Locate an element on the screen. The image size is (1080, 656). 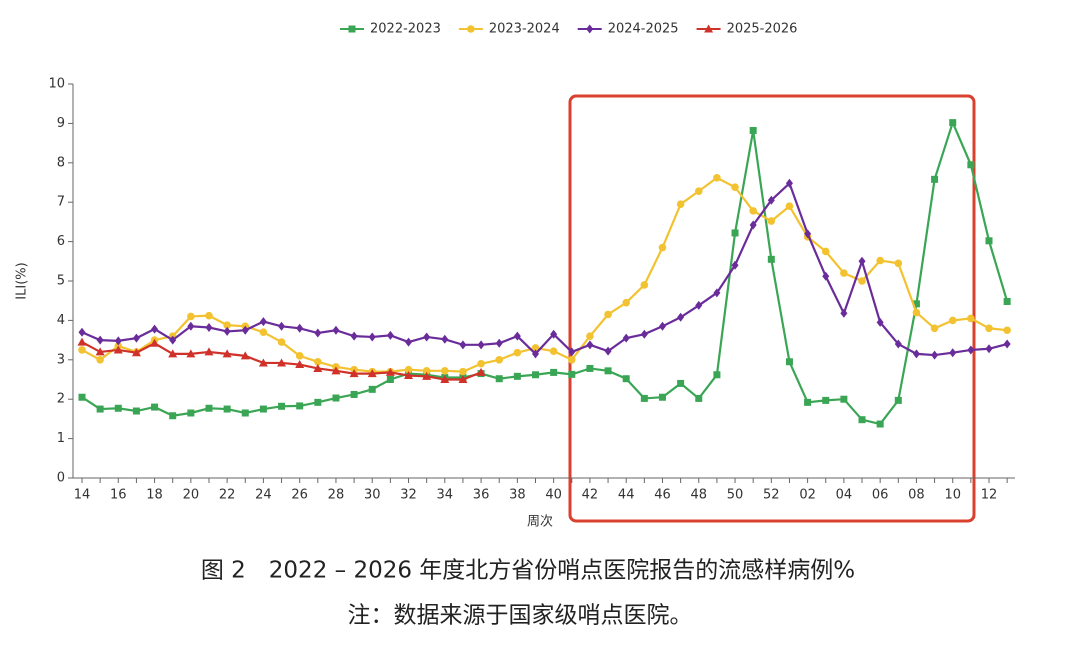
y-tick-label: 9 is located at coordinates (61, 123).